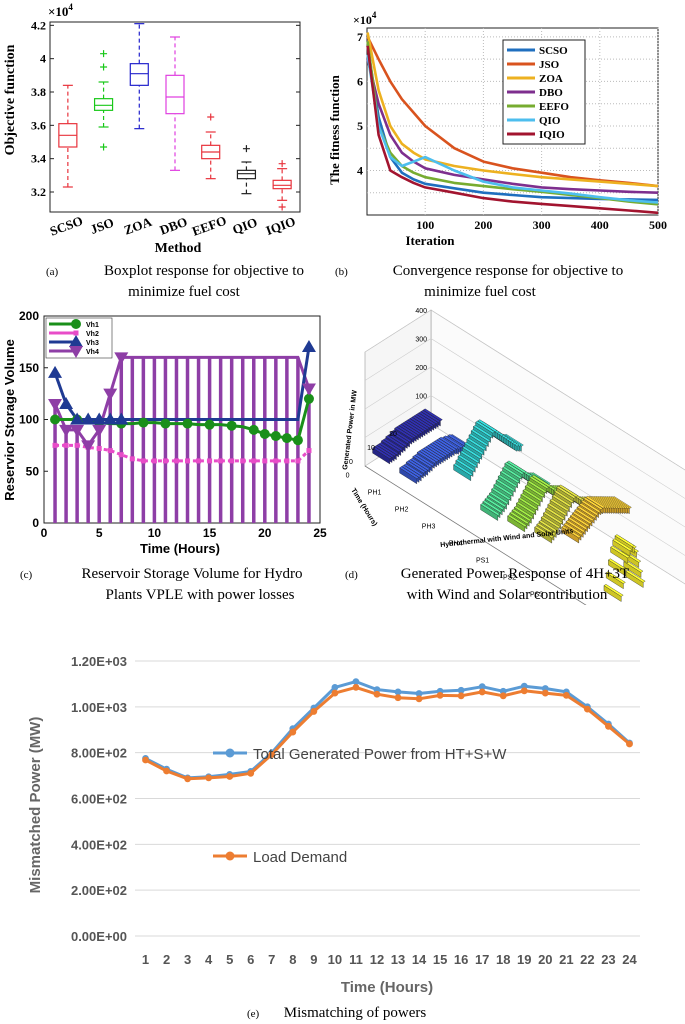 The width and height of the screenshot is (685, 1024). Describe the element at coordinates (110, 418) in the screenshot. I see `marker-vh3` at that location.